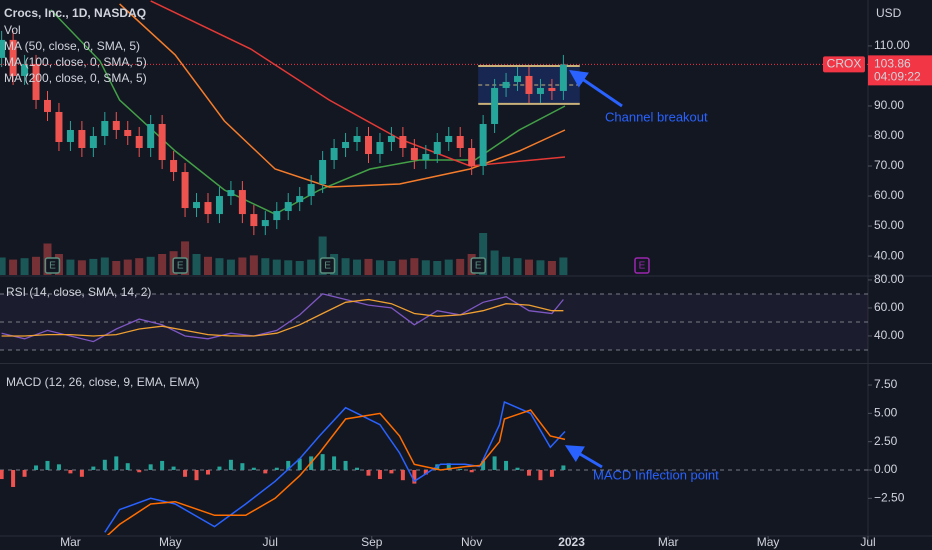 Image resolution: width=932 pixels, height=550 pixels. I want to click on chart-title: Crocs, Inc., 1D, NASDAQ, so click(75, 13).